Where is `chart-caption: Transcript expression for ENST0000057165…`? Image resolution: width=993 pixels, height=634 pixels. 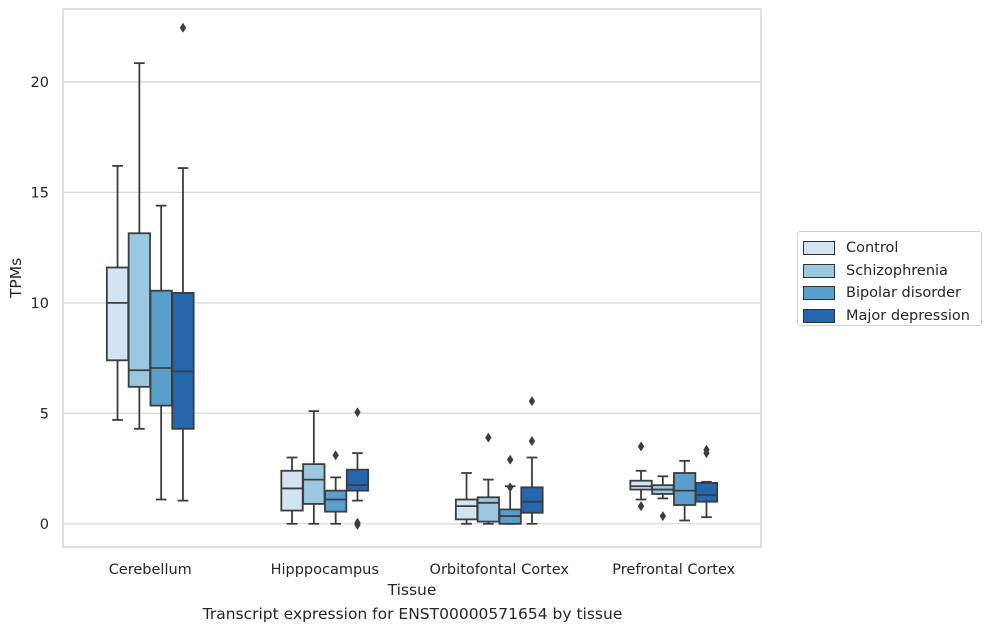
chart-caption: Transcript expression for ENST0000057165… is located at coordinates (412, 614).